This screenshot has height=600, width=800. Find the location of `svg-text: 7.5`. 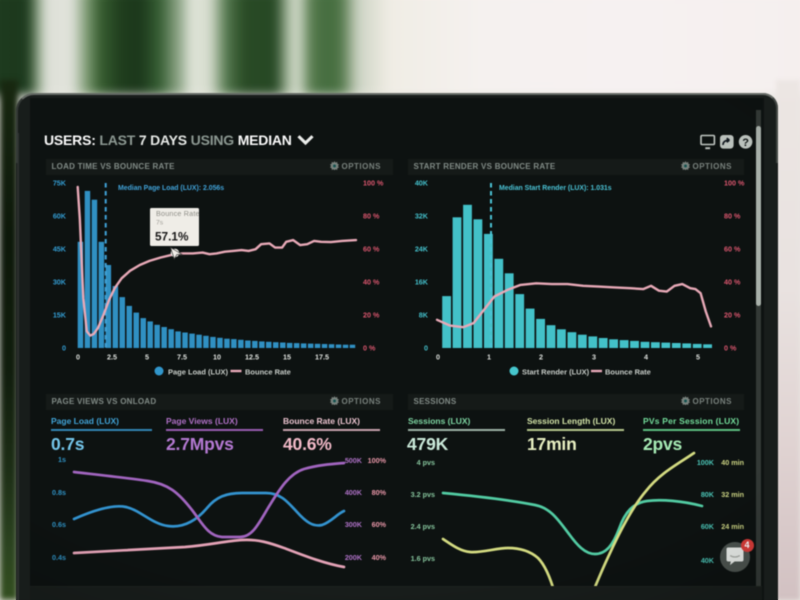

svg-text: 7.5 is located at coordinates (182, 357).